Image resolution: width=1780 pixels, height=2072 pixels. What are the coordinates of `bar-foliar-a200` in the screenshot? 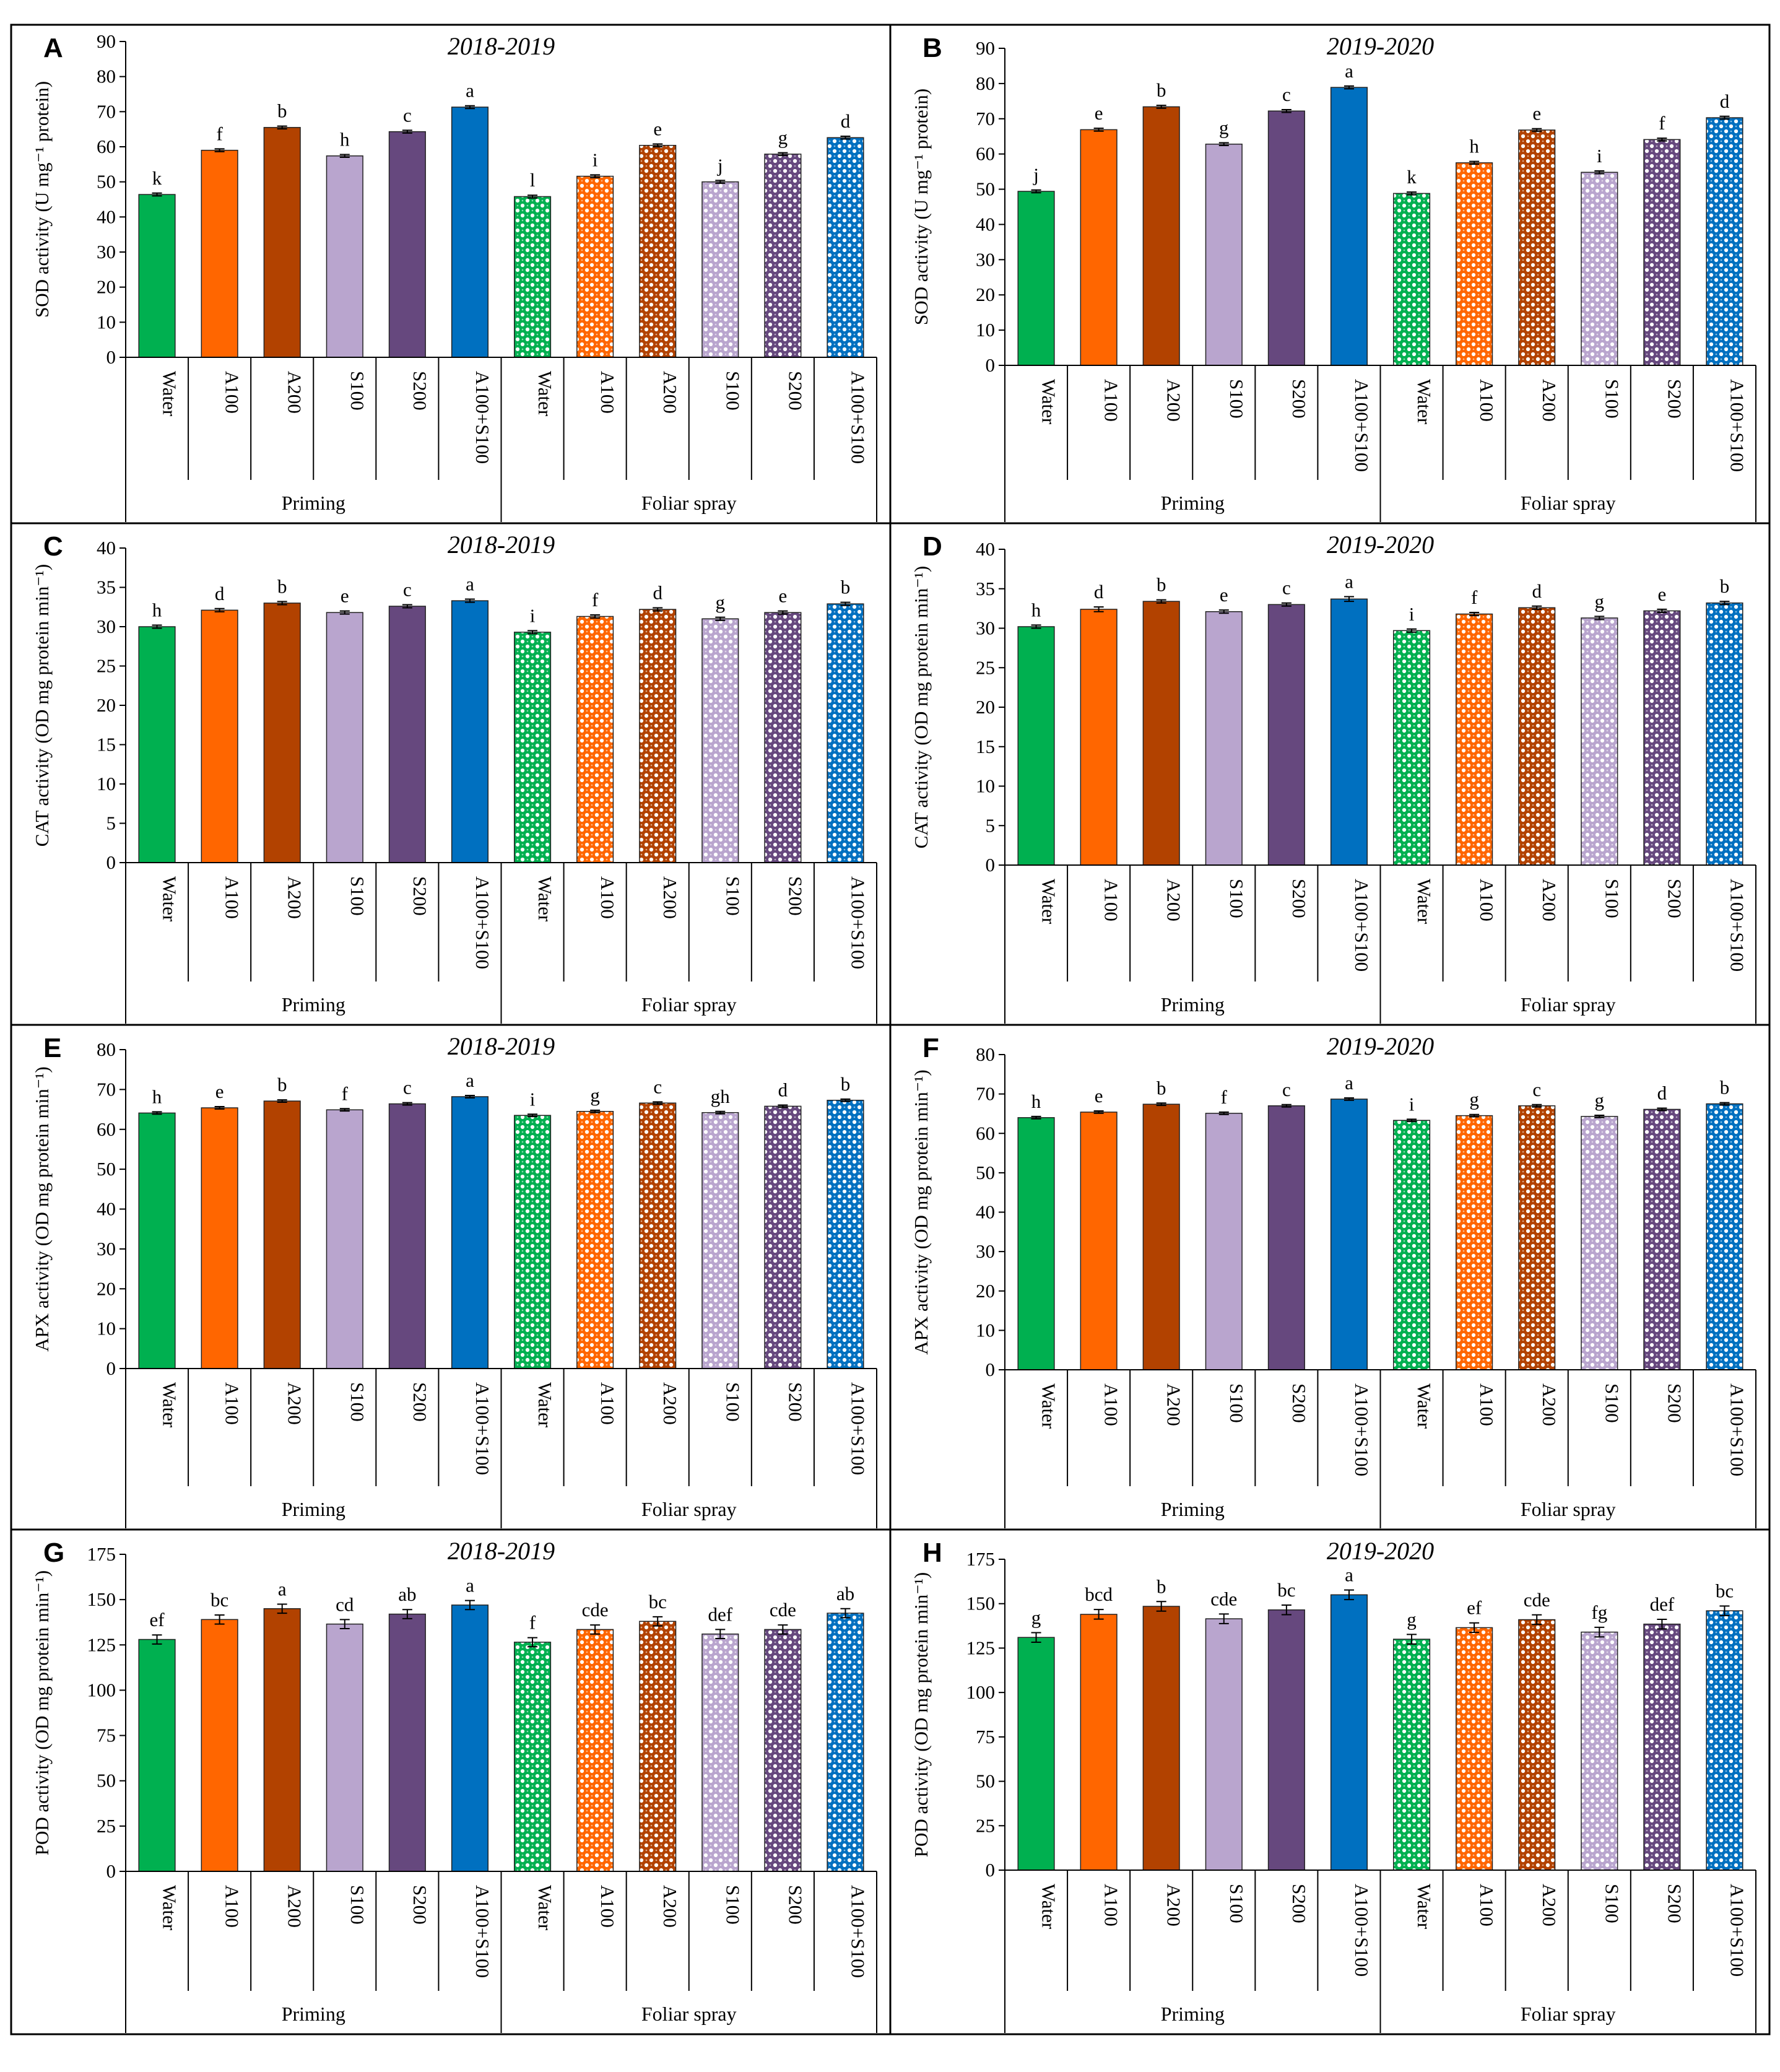 It's located at (658, 736).